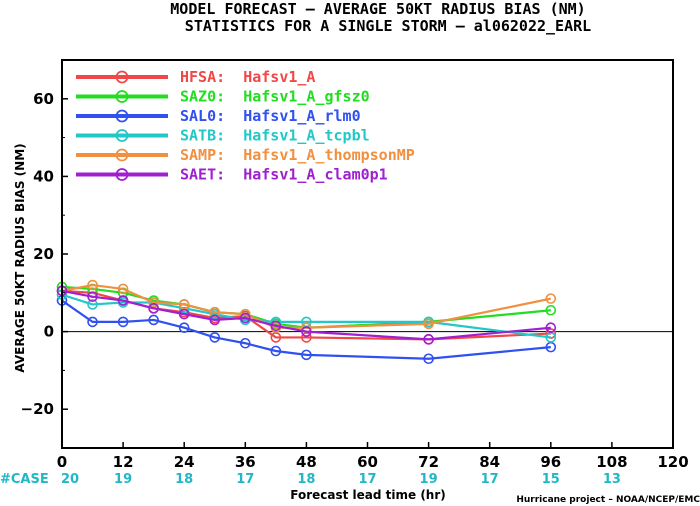  Describe the element at coordinates (284, 175) in the screenshot. I see `legend-label: SAET: Hafsv1_A_clam0p1` at that location.